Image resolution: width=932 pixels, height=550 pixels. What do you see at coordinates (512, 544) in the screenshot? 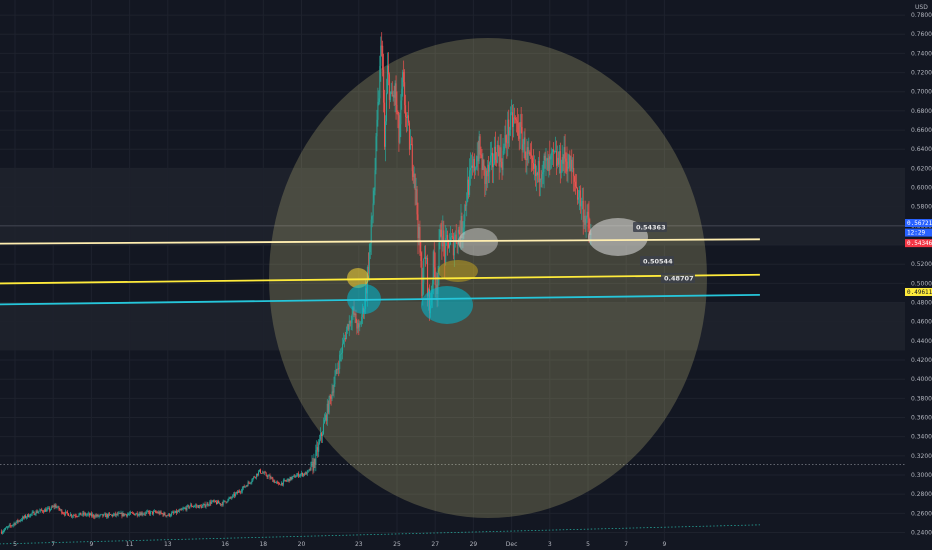
I see `x-tick-label: Dec` at bounding box center [512, 544].